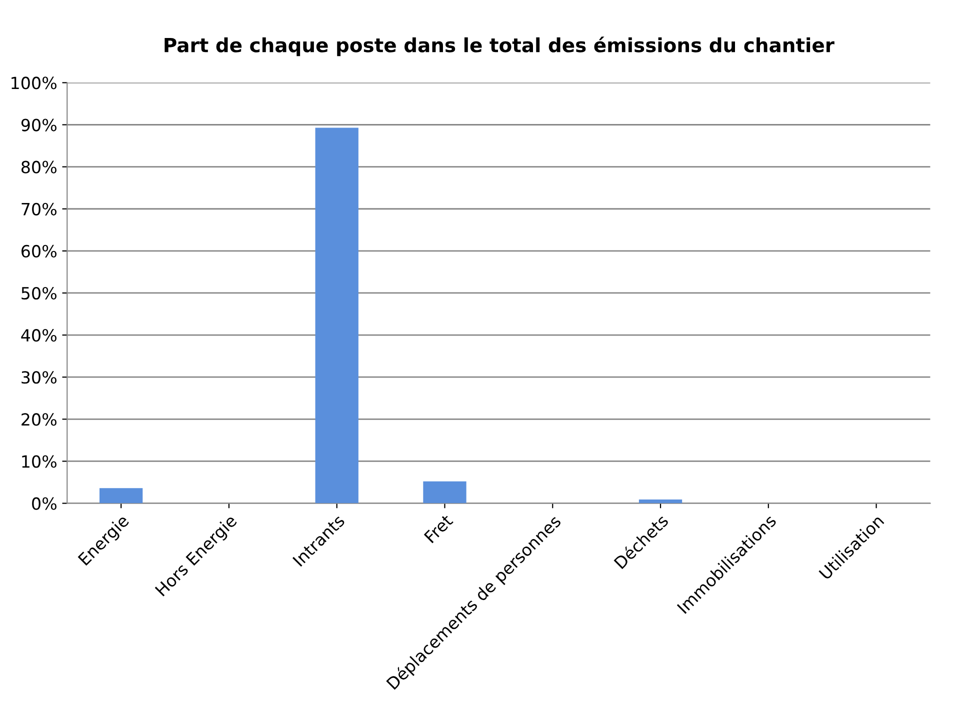 The height and width of the screenshot is (719, 959). What do you see at coordinates (39, 461) in the screenshot?
I see `y-tick-label: 10%` at bounding box center [39, 461].